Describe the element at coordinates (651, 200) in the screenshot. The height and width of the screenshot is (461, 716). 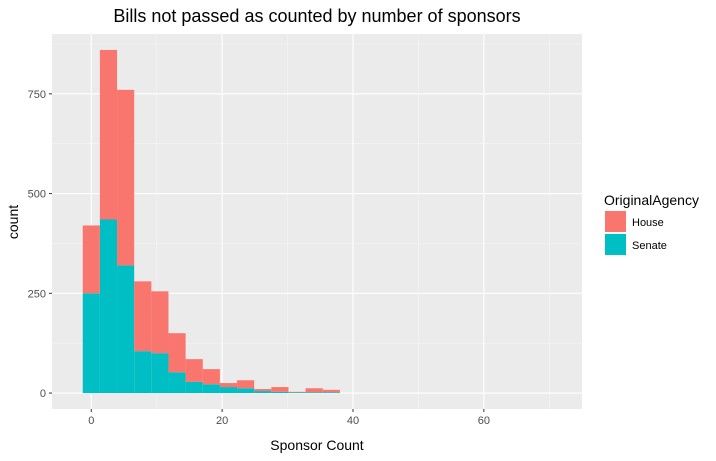
I see `legend-title: OriginalAgency` at that location.